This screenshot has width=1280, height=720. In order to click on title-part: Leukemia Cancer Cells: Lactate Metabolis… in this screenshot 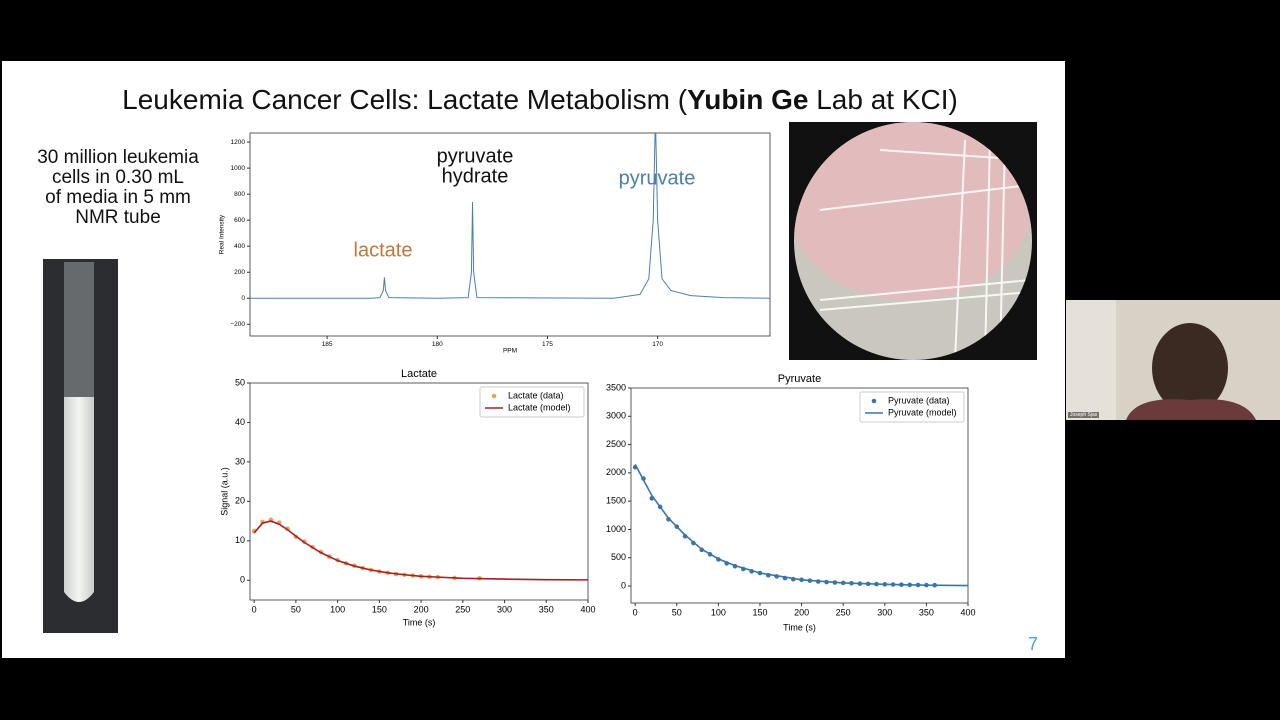, I will do `click(405, 99)`.